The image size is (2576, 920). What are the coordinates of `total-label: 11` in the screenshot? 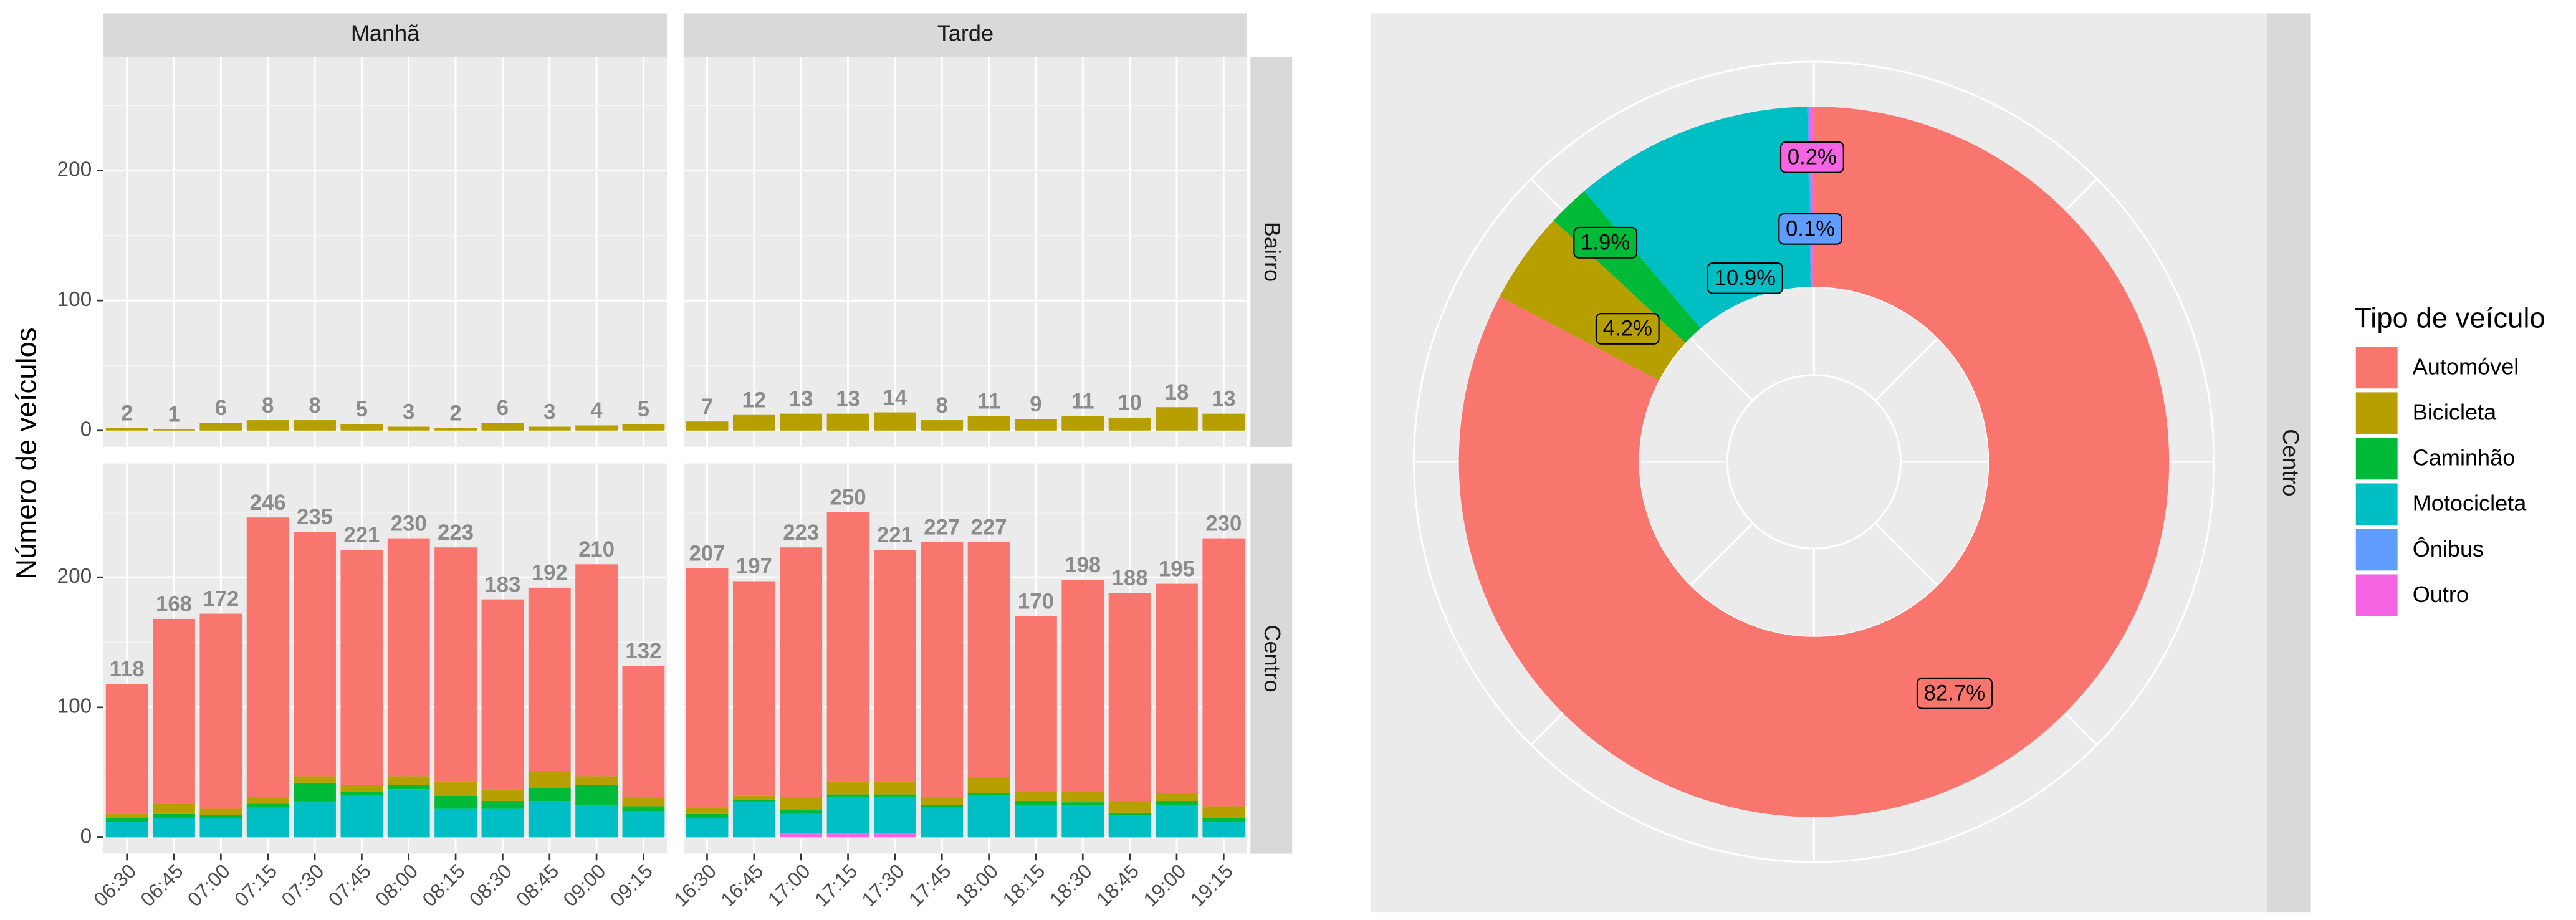 It's located at (989, 402).